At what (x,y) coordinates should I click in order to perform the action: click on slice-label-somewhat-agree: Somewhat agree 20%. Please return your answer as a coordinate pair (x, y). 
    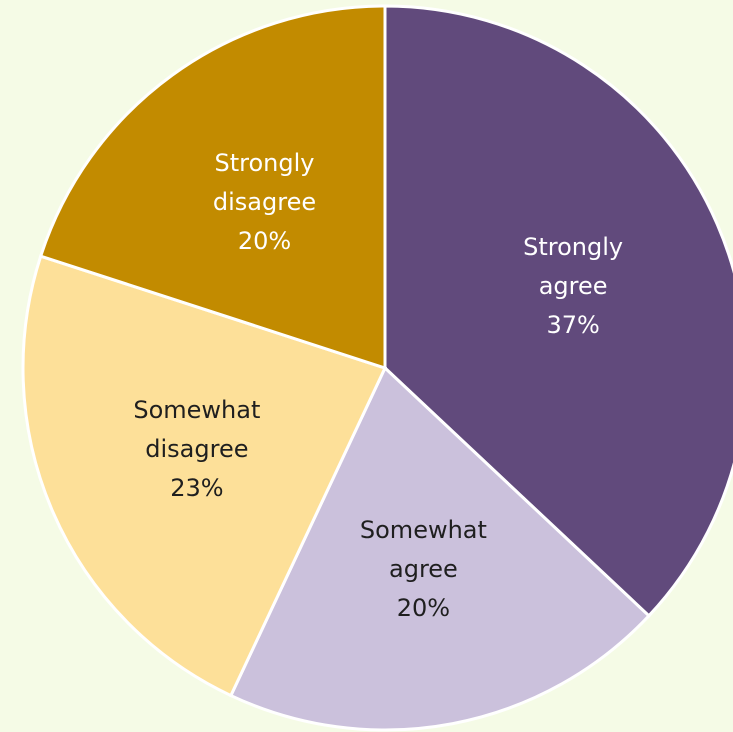
    Looking at the image, I should click on (423, 569).